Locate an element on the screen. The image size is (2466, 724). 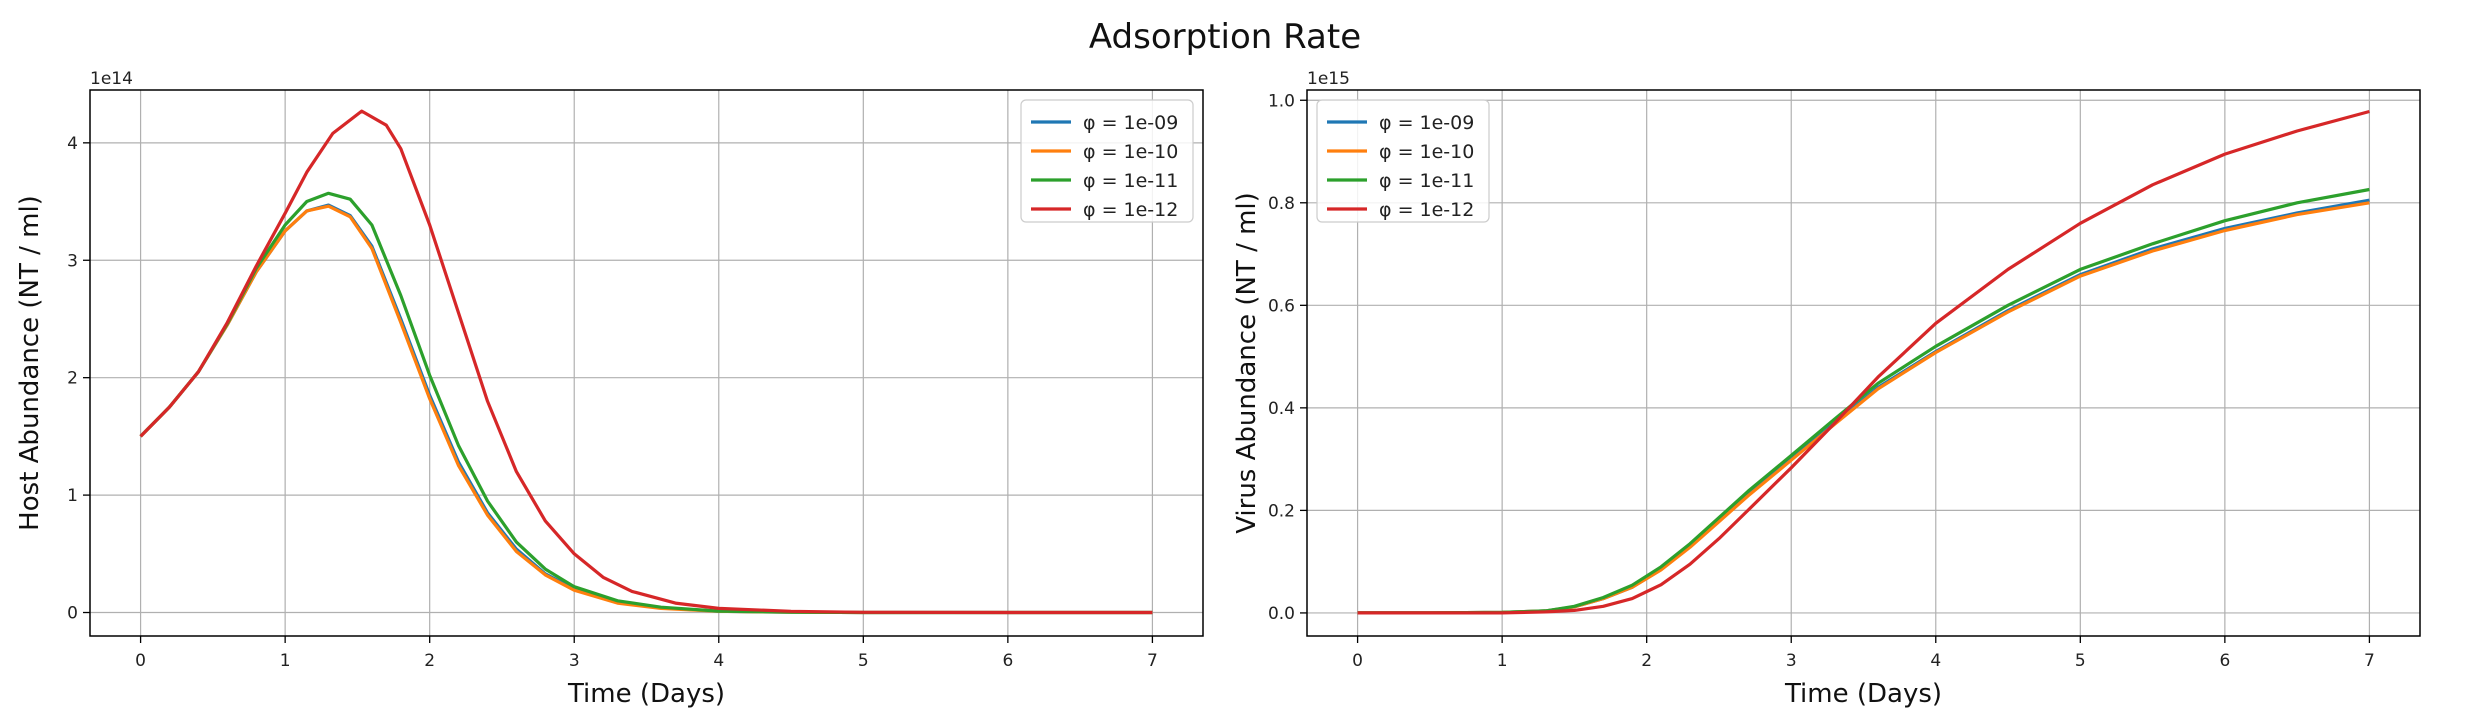
y-tick-label: 0.0 is located at coordinates (1281, 614).